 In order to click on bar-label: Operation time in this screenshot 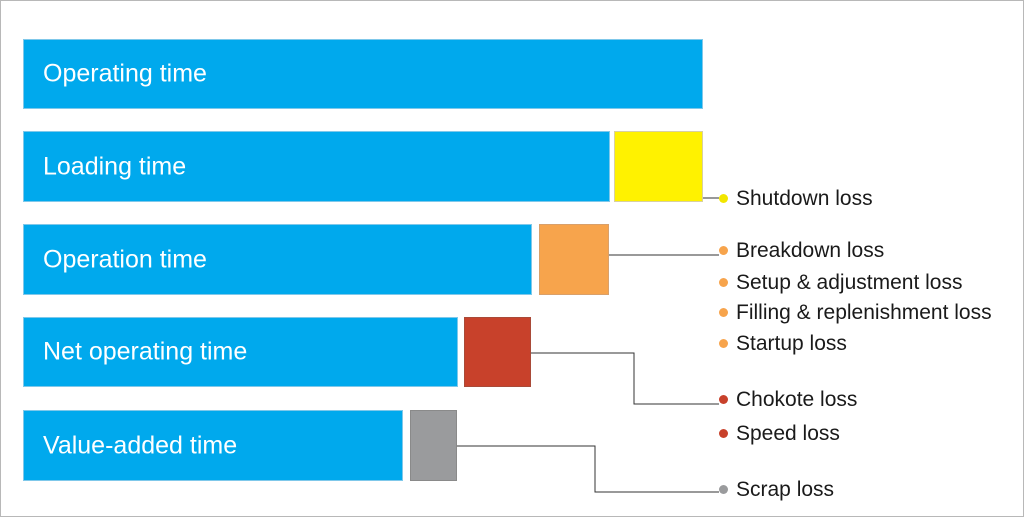, I will do `click(125, 259)`.